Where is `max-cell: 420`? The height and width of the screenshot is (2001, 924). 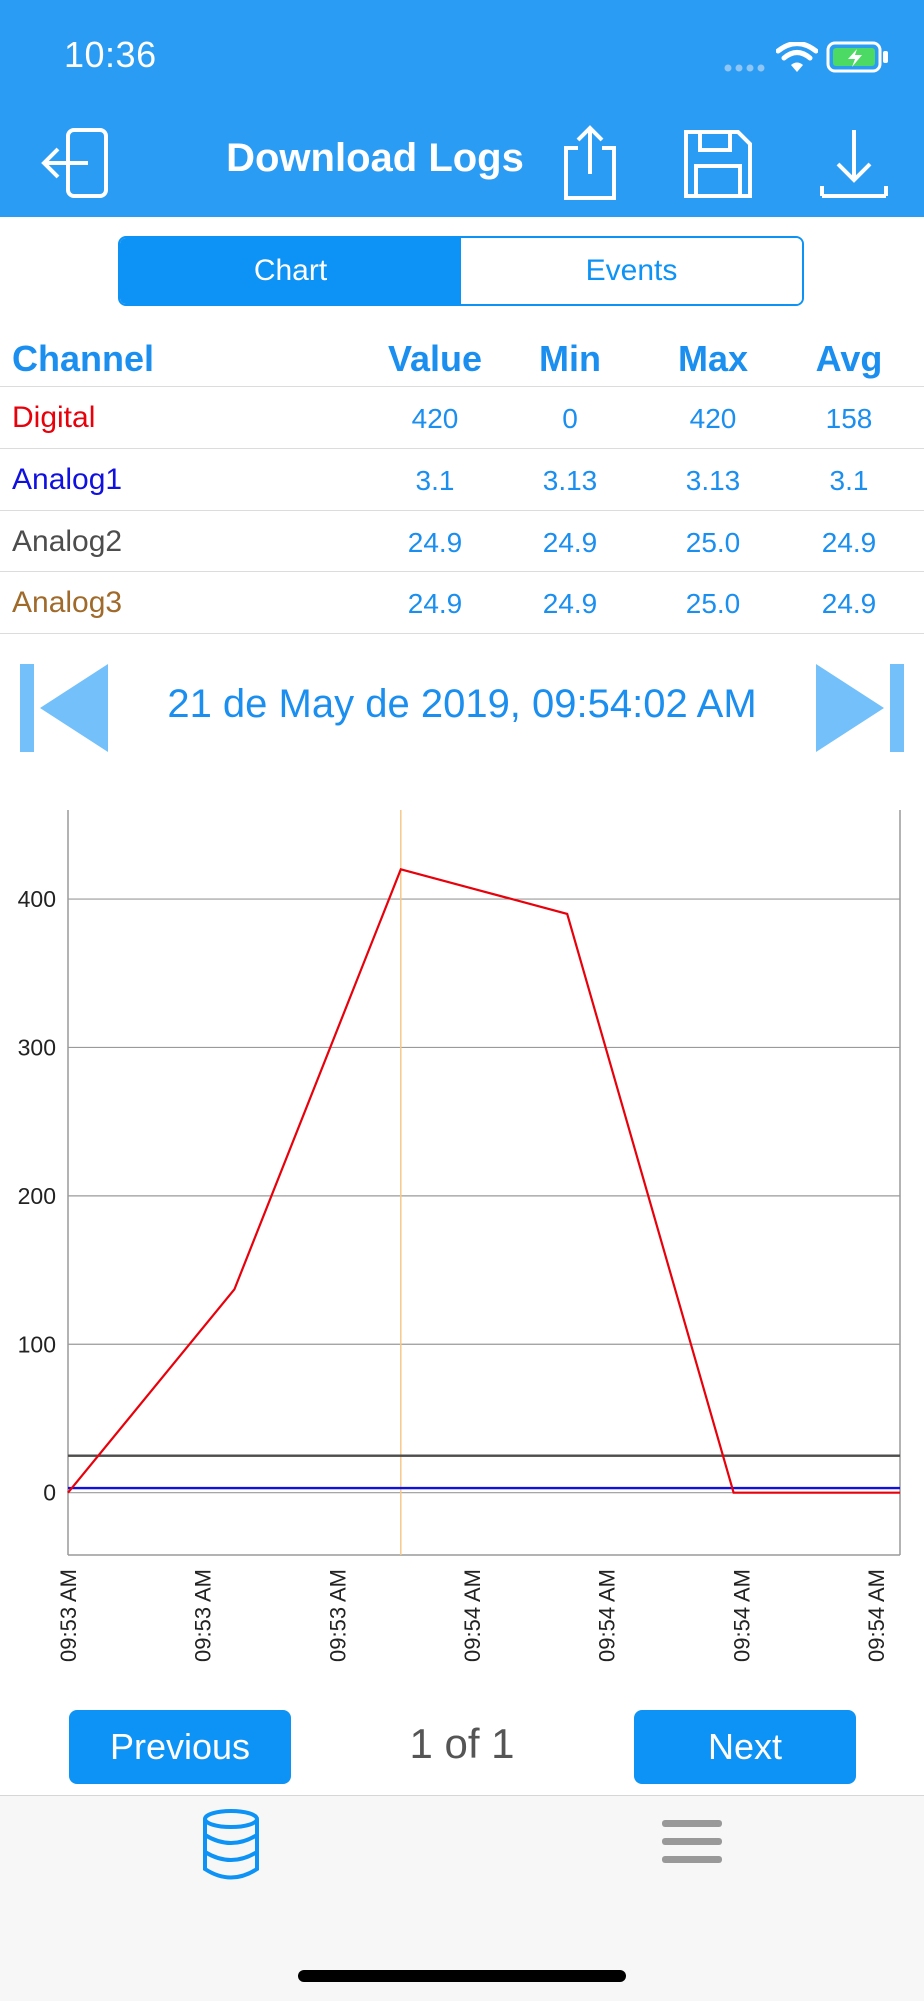 max-cell: 420 is located at coordinates (713, 418).